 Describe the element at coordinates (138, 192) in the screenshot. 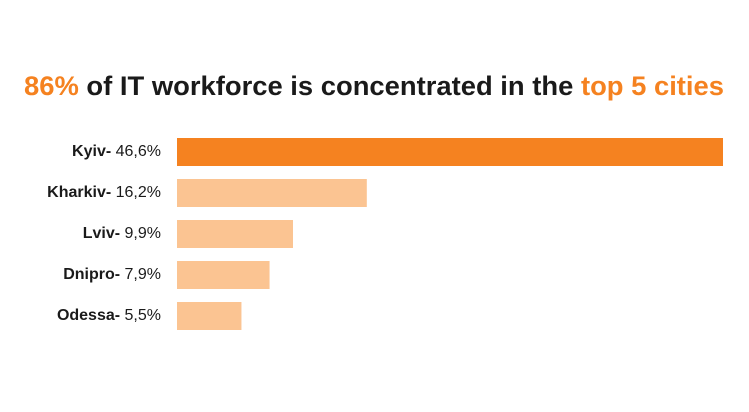

I see `value-label: 16,2%` at that location.